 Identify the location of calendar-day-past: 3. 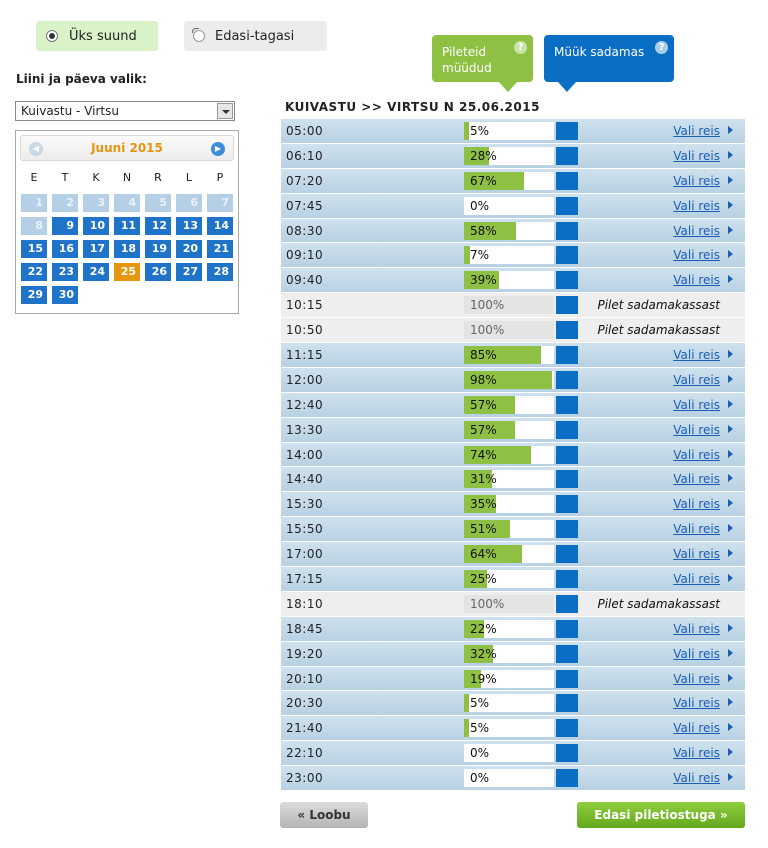
(96, 203).